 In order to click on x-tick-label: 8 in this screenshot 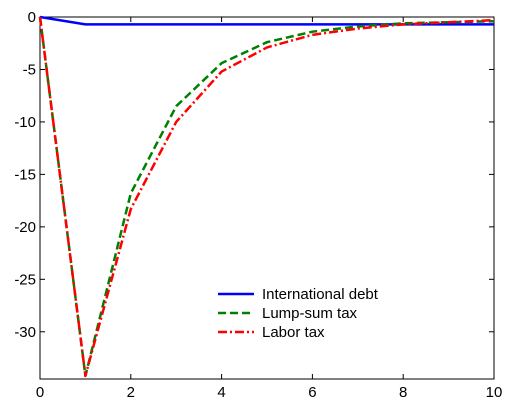, I will do `click(403, 392)`.